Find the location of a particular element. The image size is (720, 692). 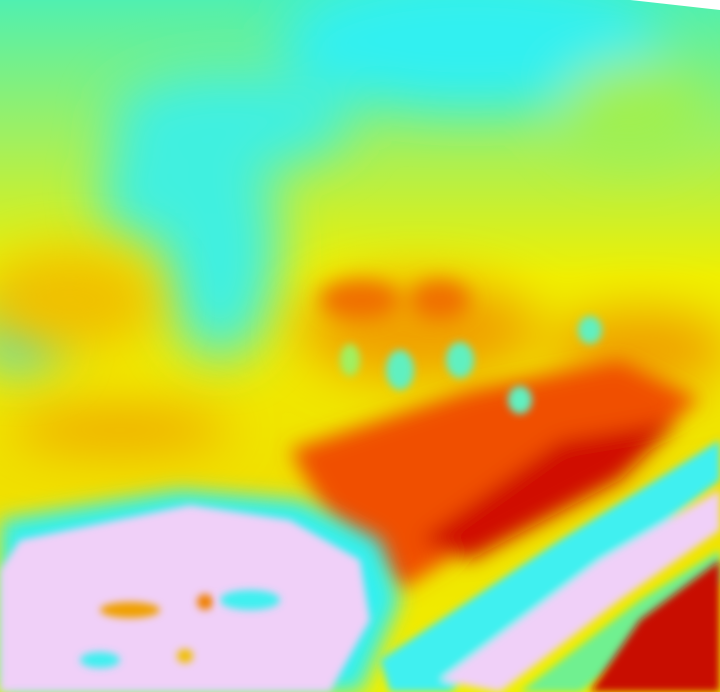

bottom-right-hot-corner is located at coordinates (655, 626).